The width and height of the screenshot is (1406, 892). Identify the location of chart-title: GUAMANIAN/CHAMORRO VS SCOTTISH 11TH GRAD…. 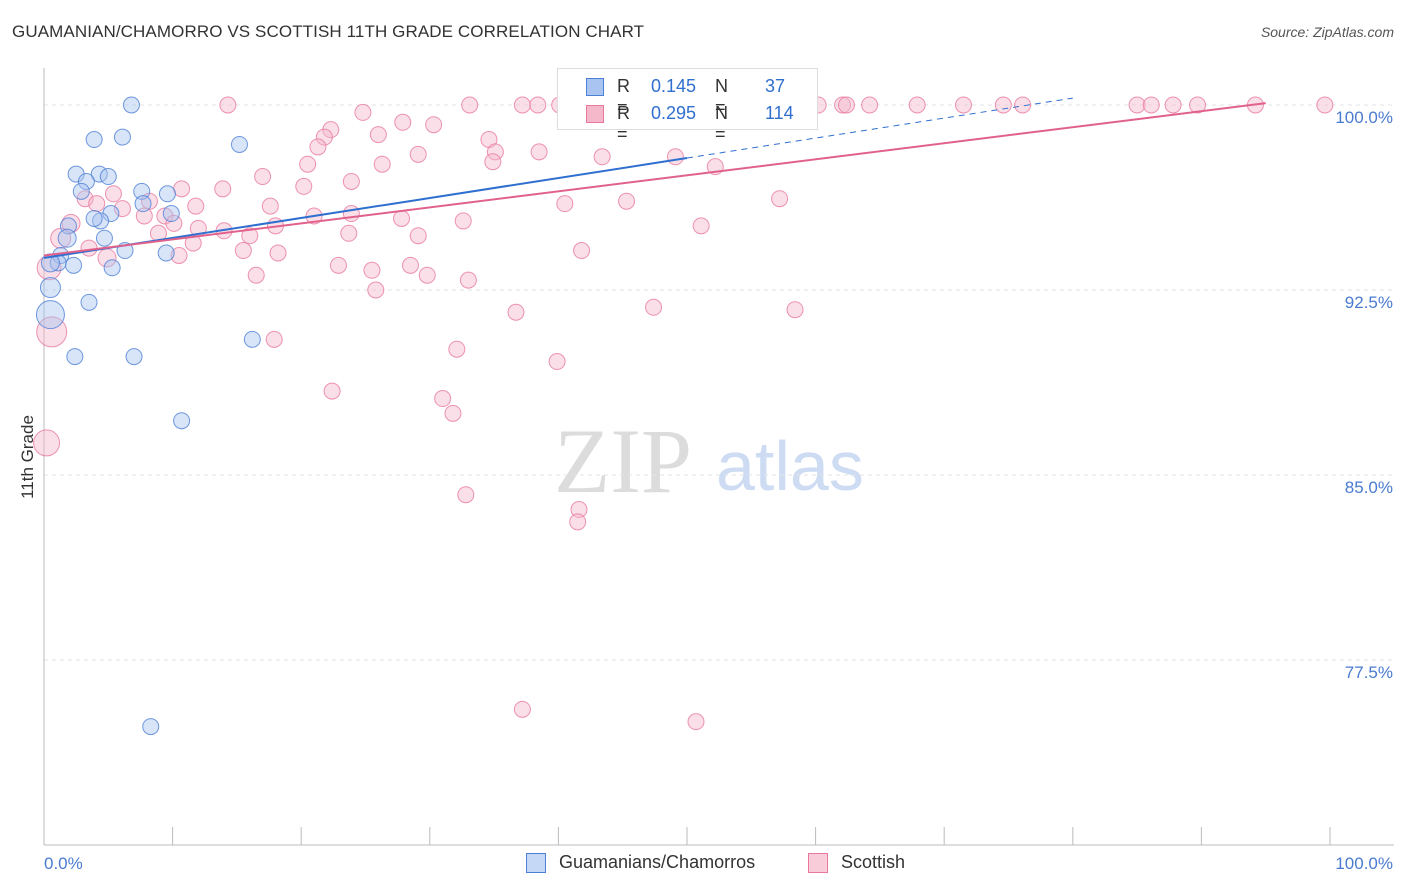
(328, 31).